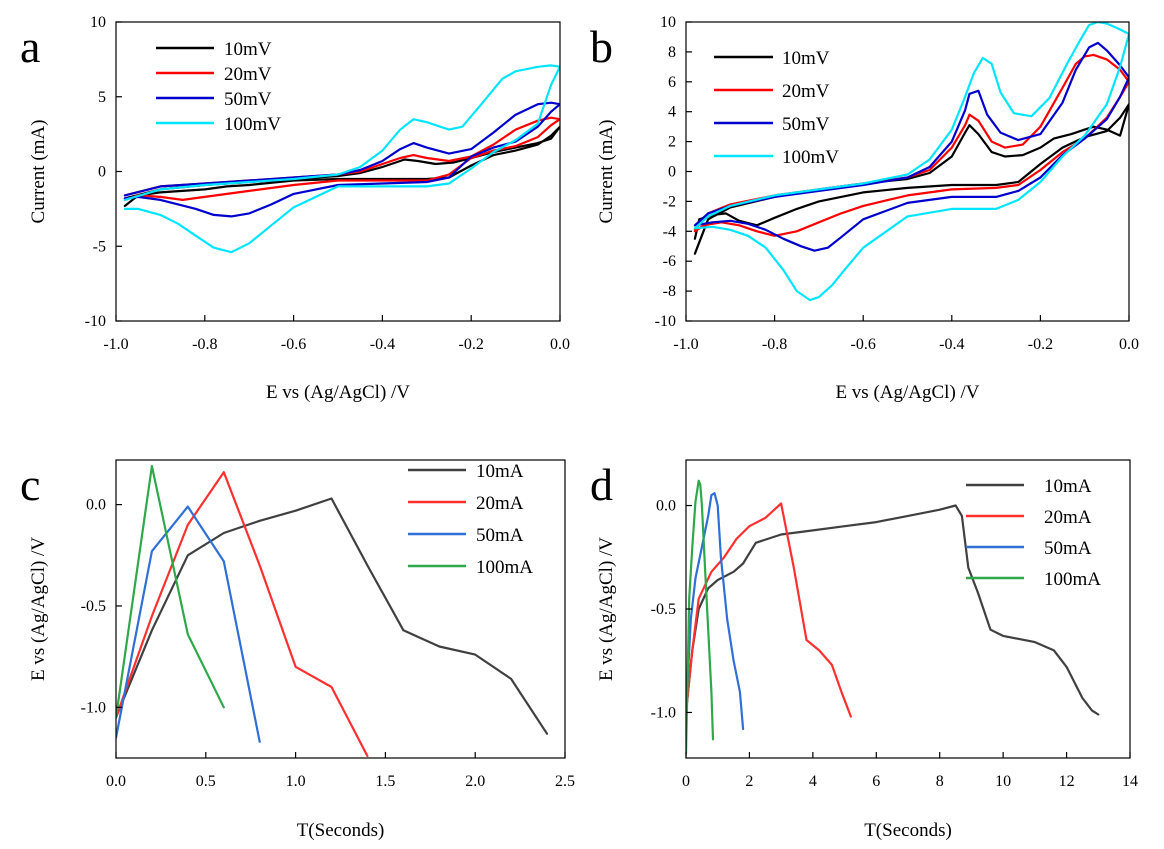  Describe the element at coordinates (30, 46) in the screenshot. I see `panel-letter: a` at that location.